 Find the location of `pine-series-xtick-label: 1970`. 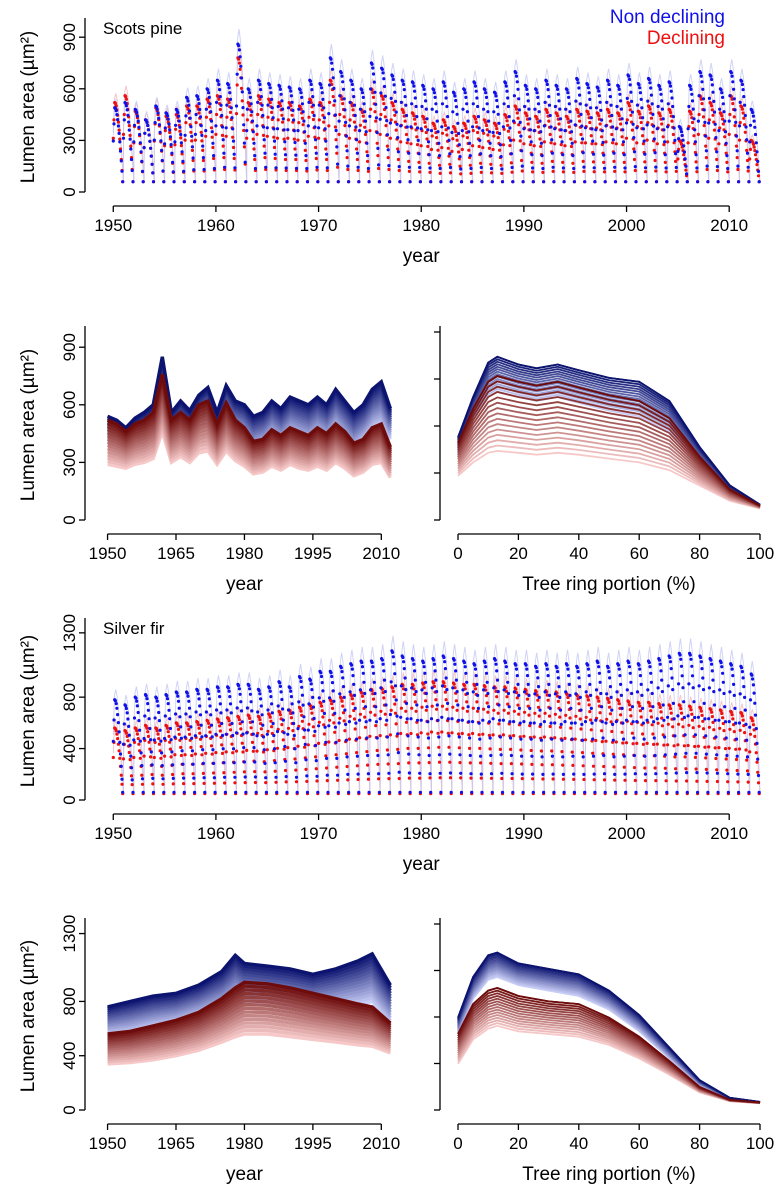

pine-series-xtick-label: 1970 is located at coordinates (319, 225).